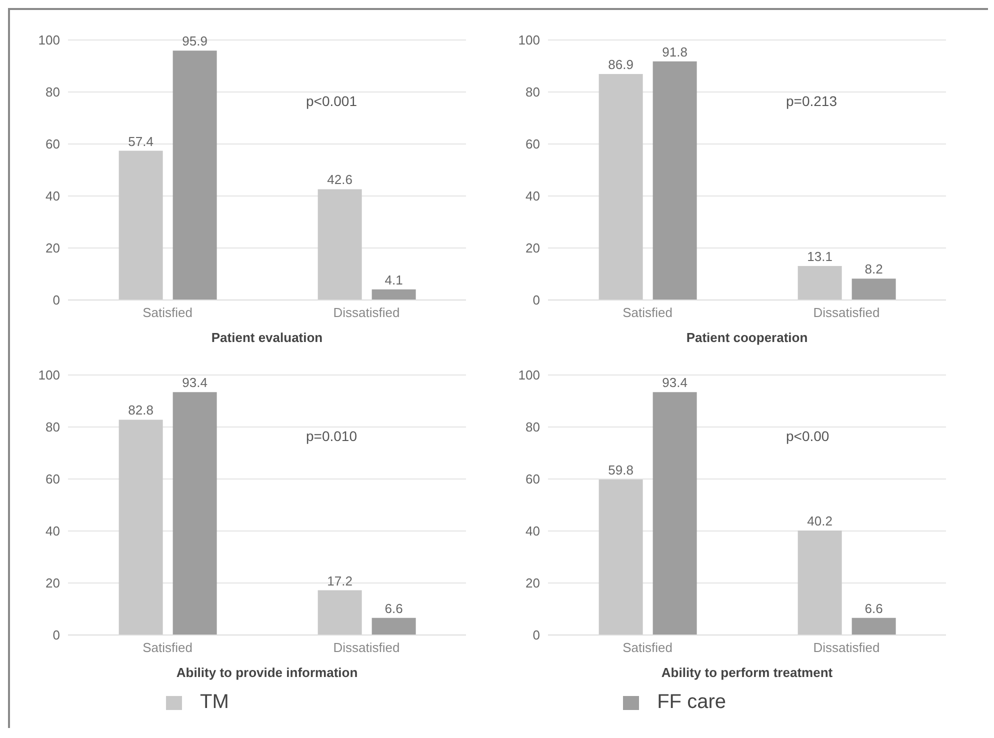  I want to click on data-label: 95.9, so click(195, 41).